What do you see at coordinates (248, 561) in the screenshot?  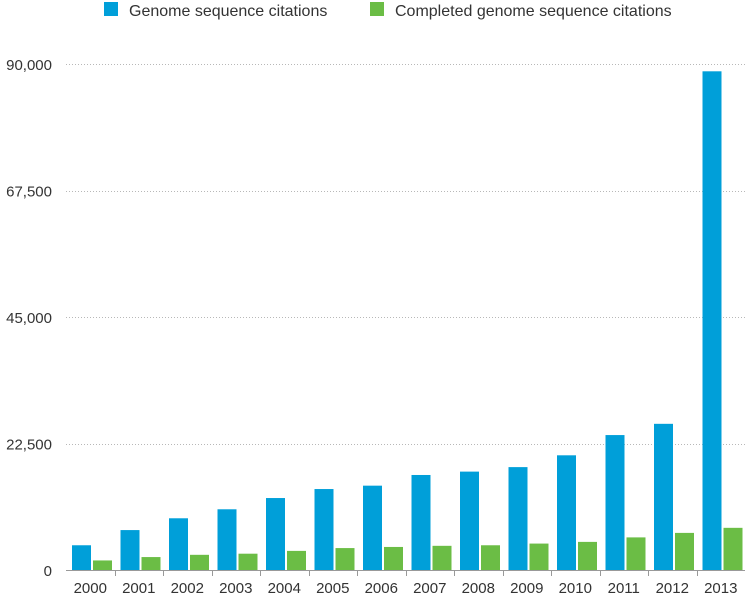 I see `bar-completed-2003` at bounding box center [248, 561].